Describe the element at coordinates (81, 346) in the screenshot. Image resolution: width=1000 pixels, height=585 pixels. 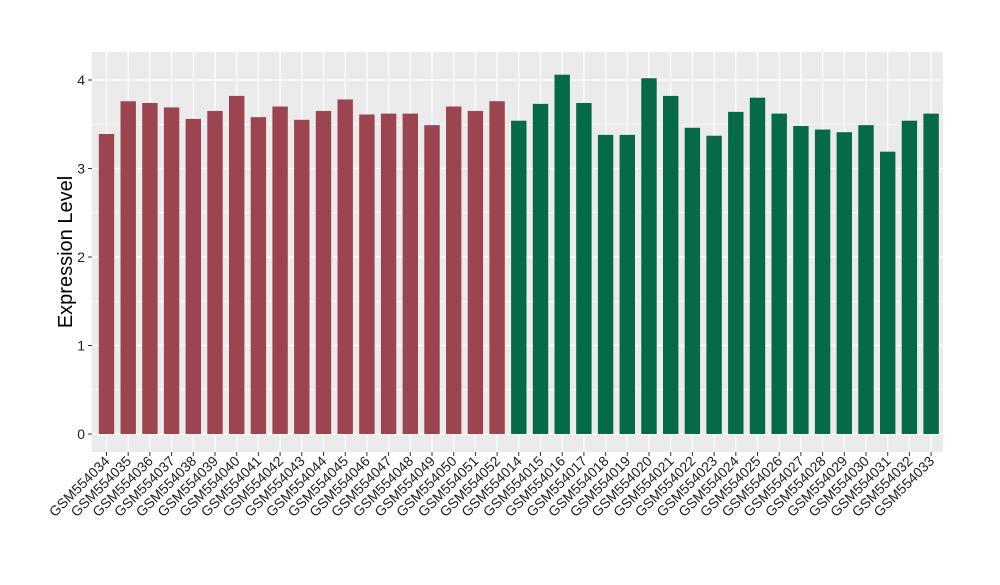
I see `y-tick-label: 1` at that location.